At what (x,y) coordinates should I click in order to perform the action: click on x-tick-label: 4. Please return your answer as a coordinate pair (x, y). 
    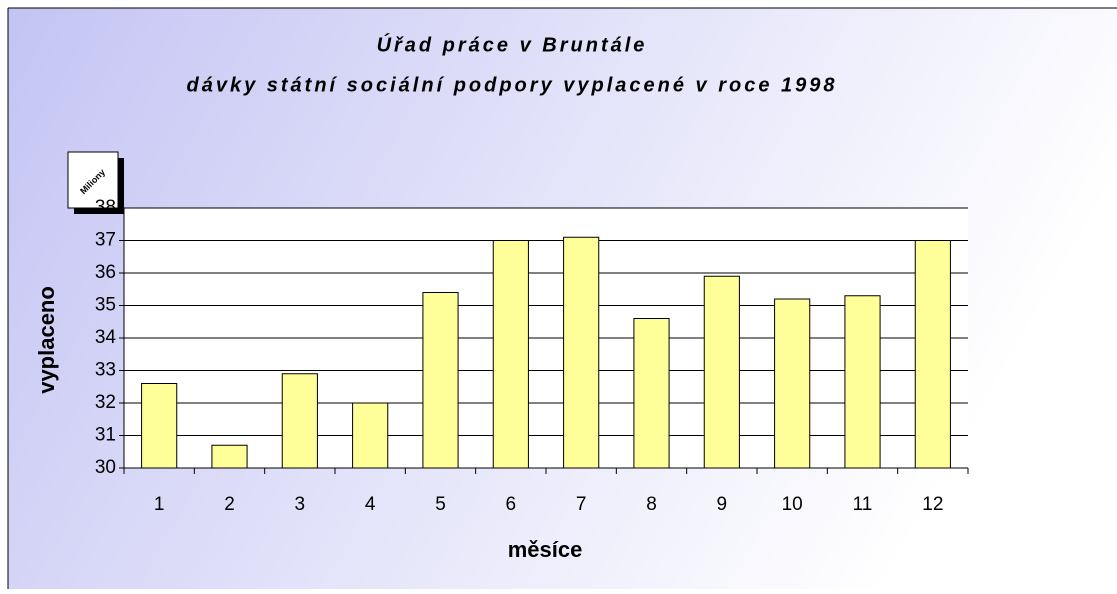
    Looking at the image, I should click on (370, 504).